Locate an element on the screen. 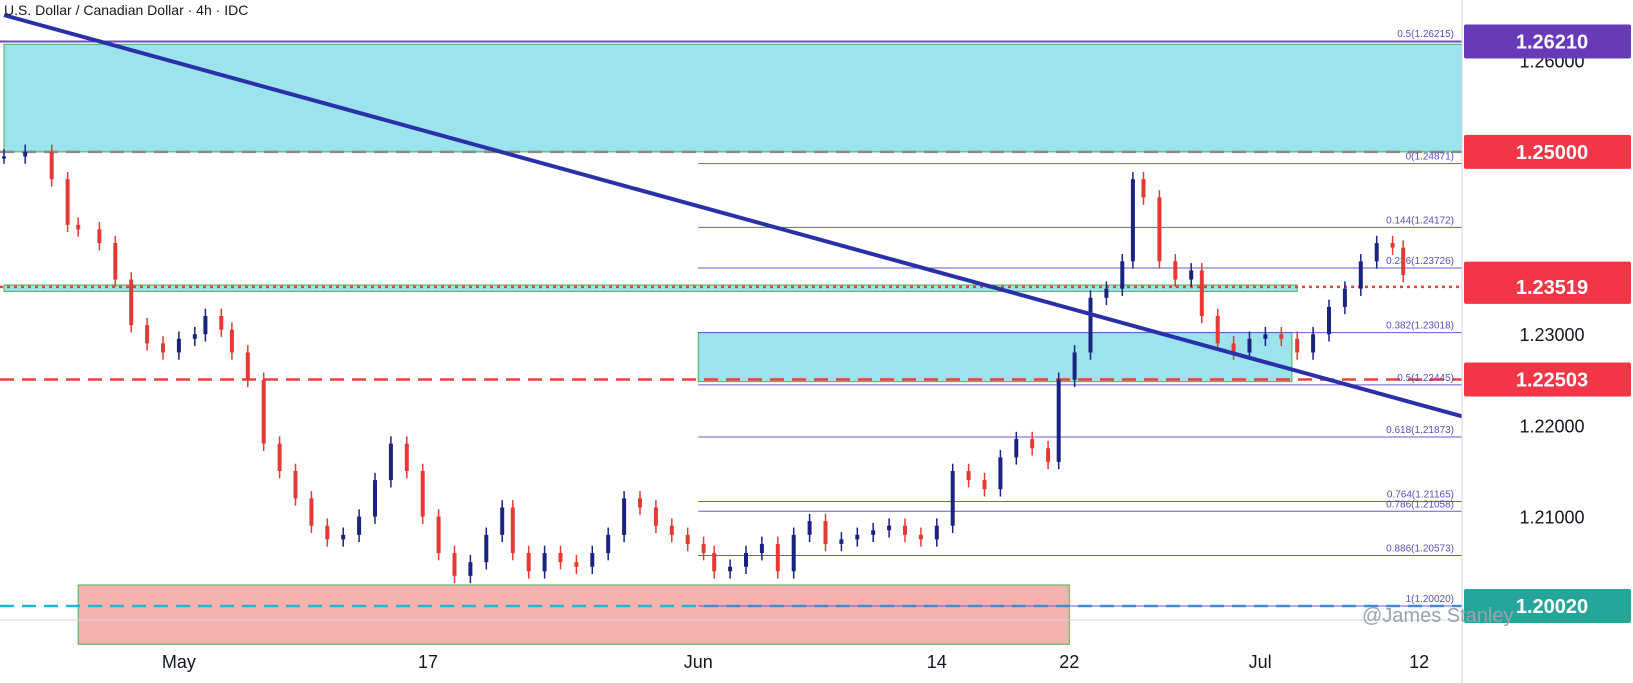 This screenshot has height=683, width=1633. date-tick-label: Jul is located at coordinates (1260, 662).